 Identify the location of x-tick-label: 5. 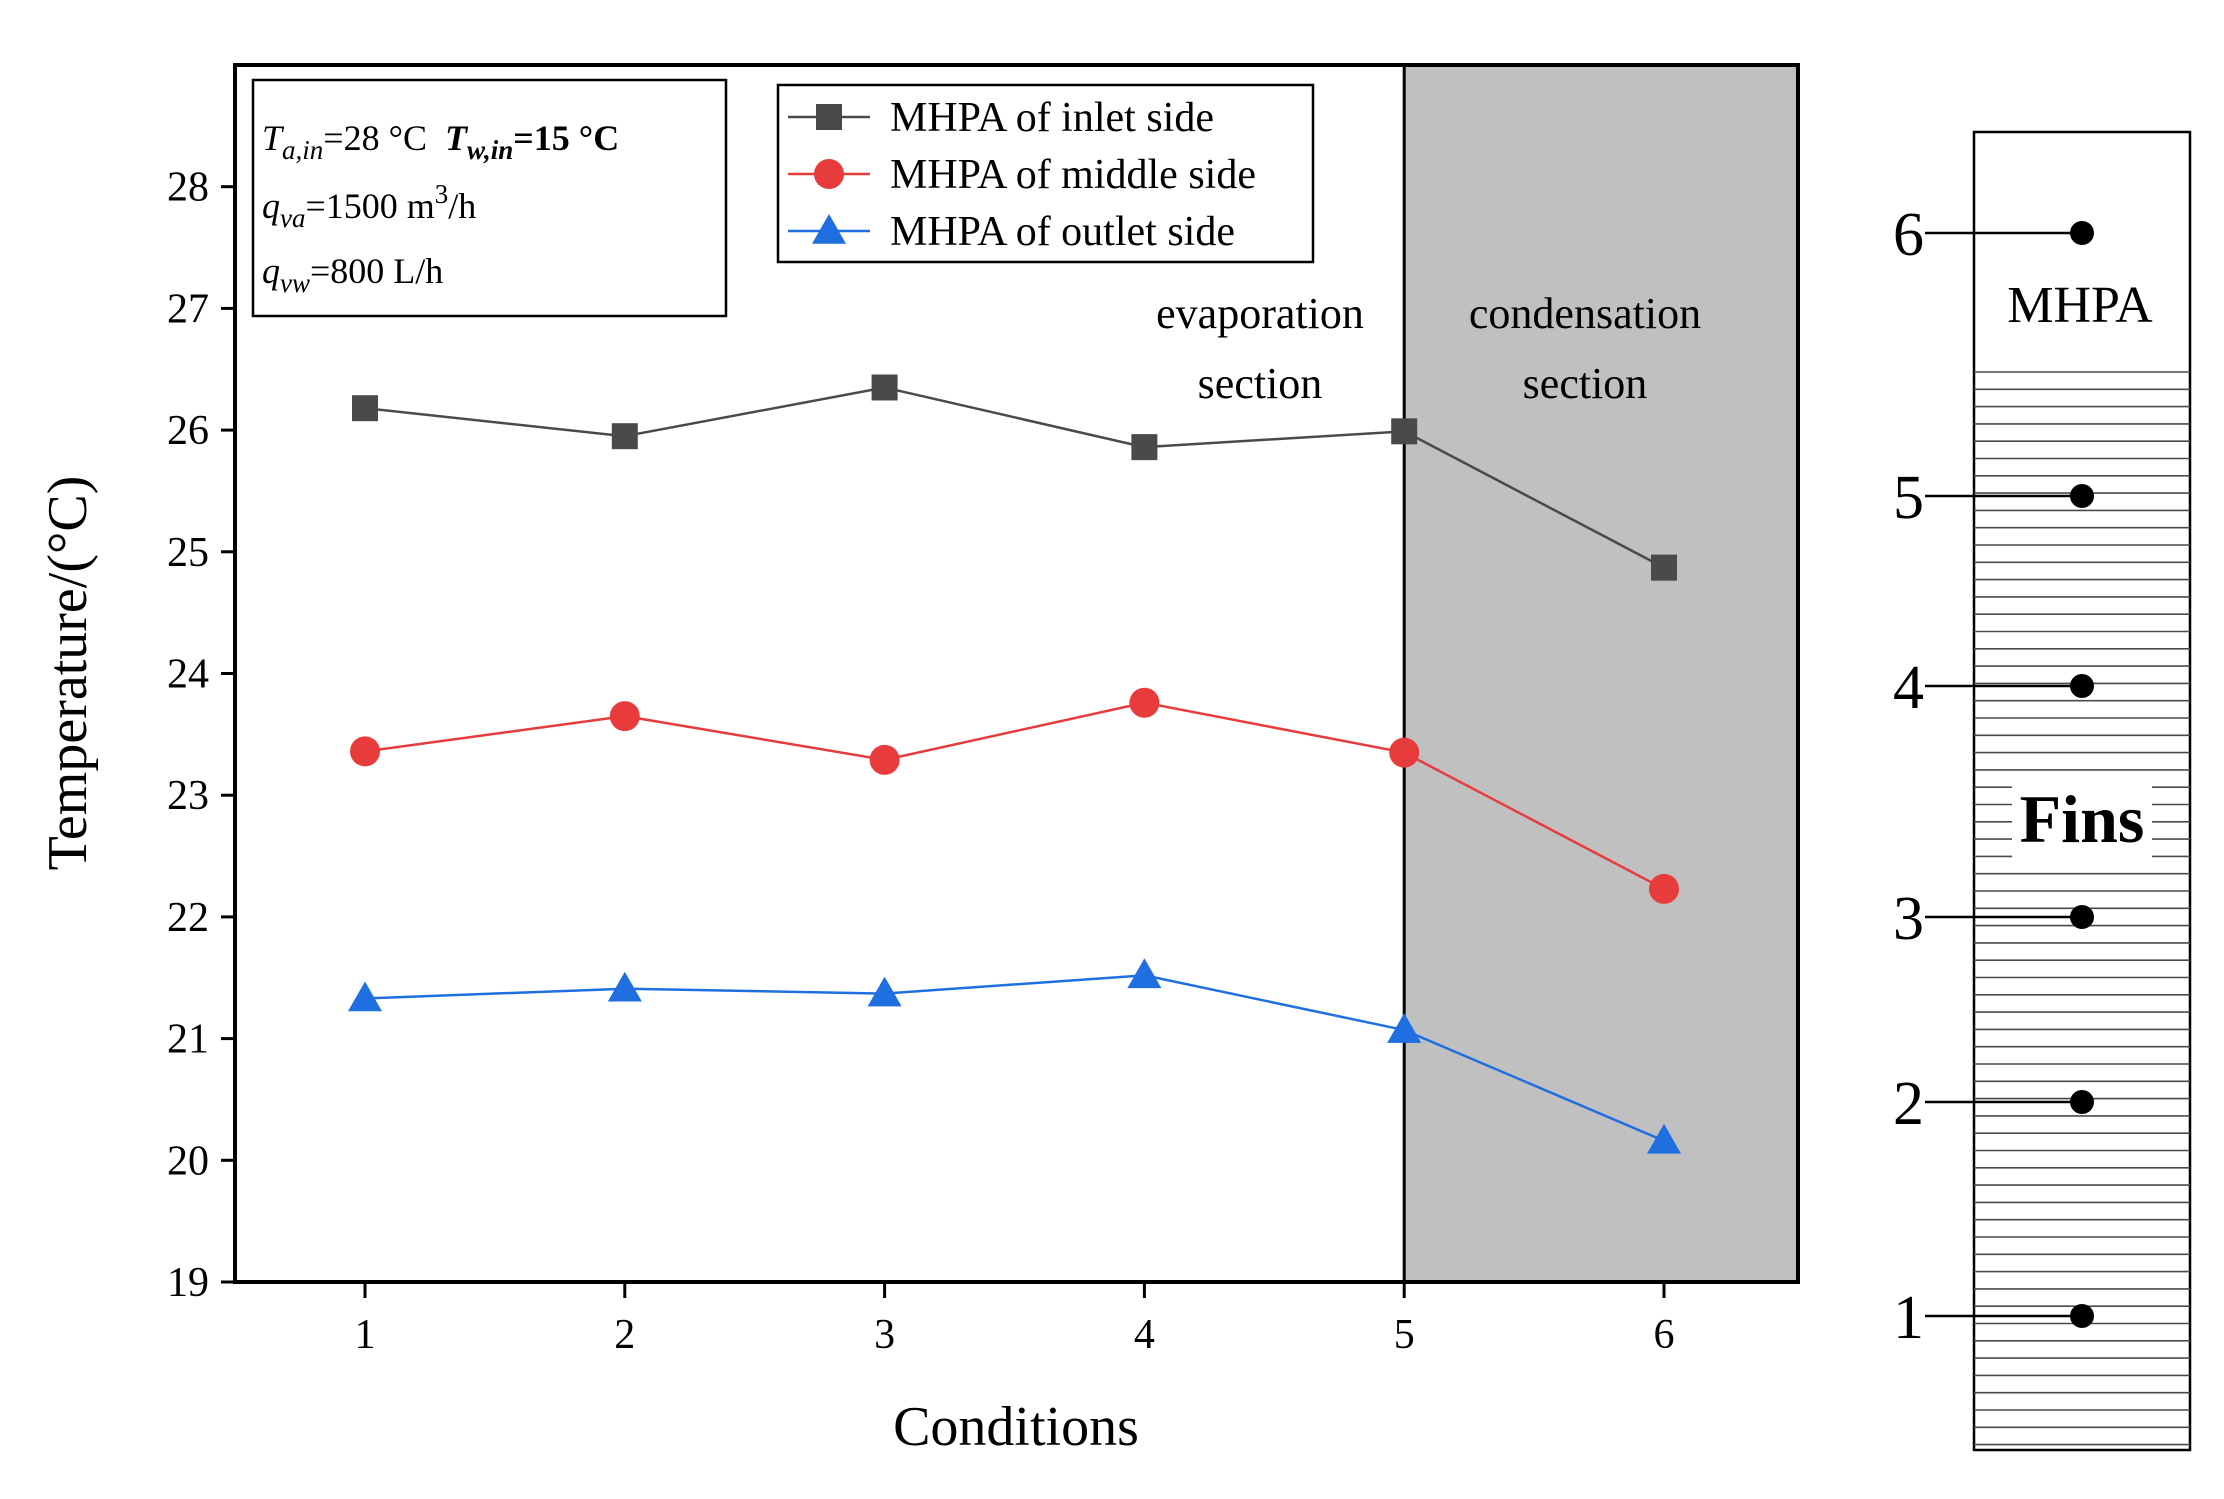
(1404, 1335).